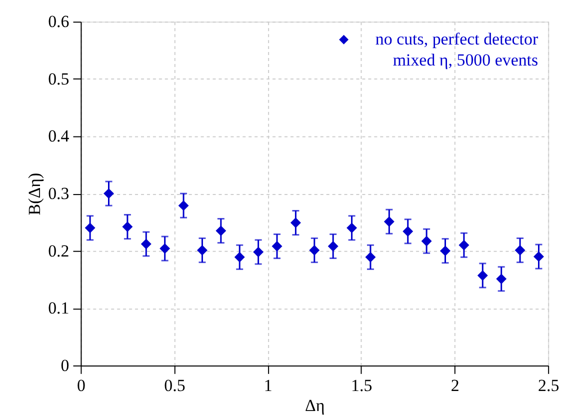 The height and width of the screenshot is (419, 571). Describe the element at coordinates (59, 308) in the screenshot. I see `y-tick-label: 0.1` at that location.